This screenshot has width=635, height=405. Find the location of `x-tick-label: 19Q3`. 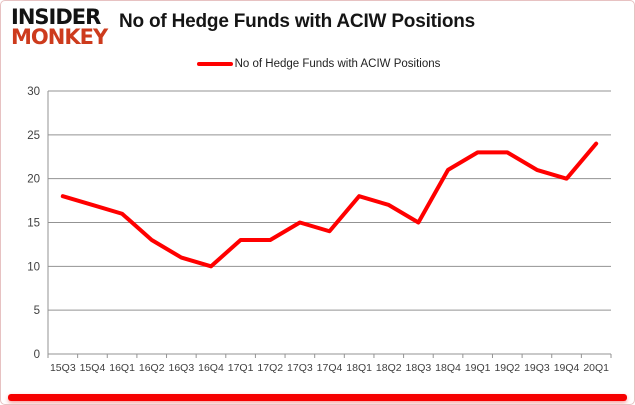

x-tick-label: 19Q3 is located at coordinates (537, 368).